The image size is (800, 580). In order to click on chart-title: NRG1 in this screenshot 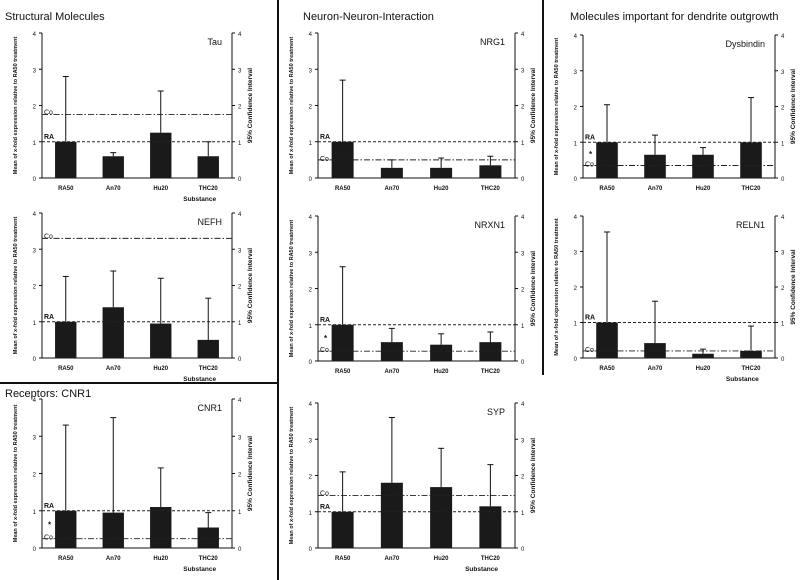, I will do `click(492, 42)`.